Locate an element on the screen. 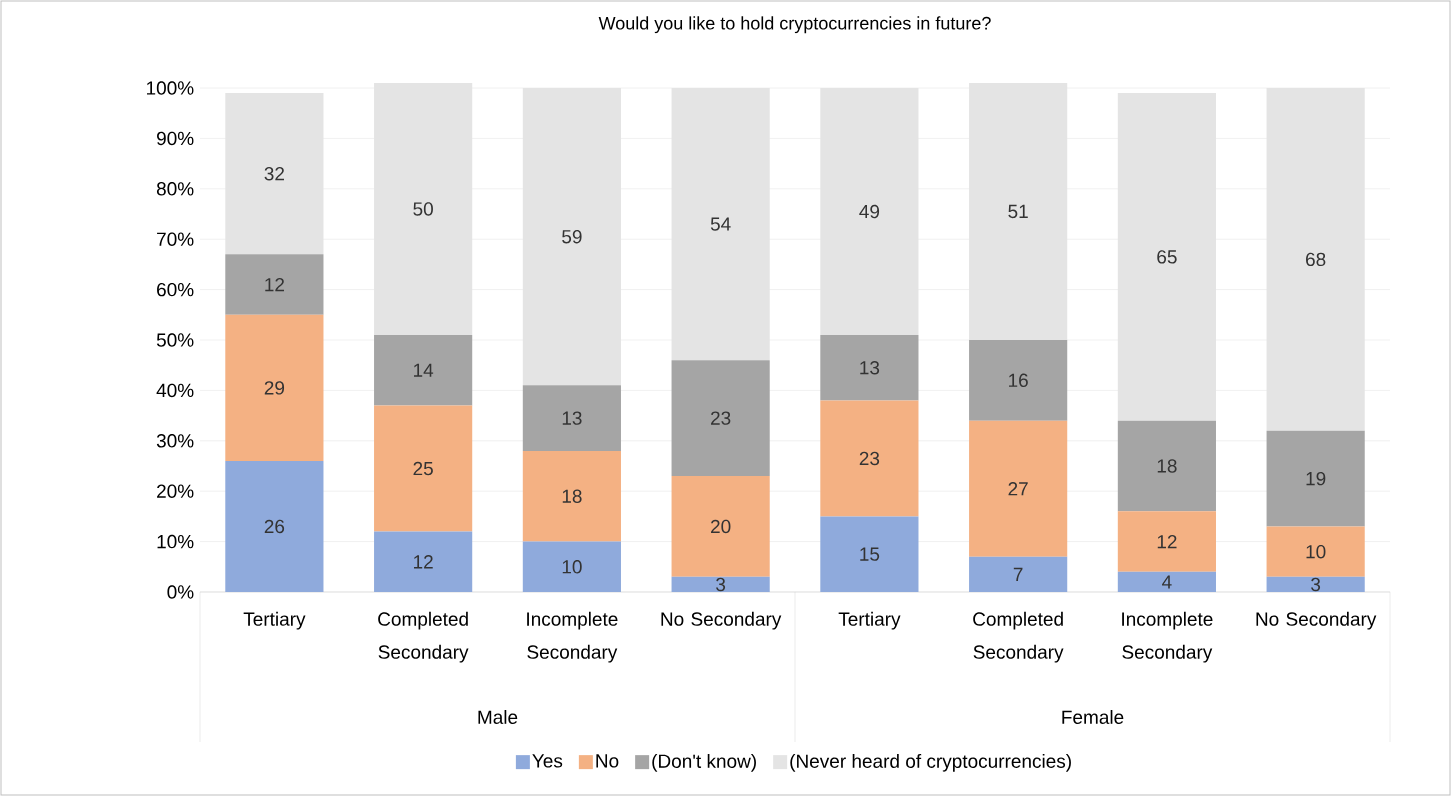 This screenshot has height=796, width=1451. text: Male is located at coordinates (498, 717).